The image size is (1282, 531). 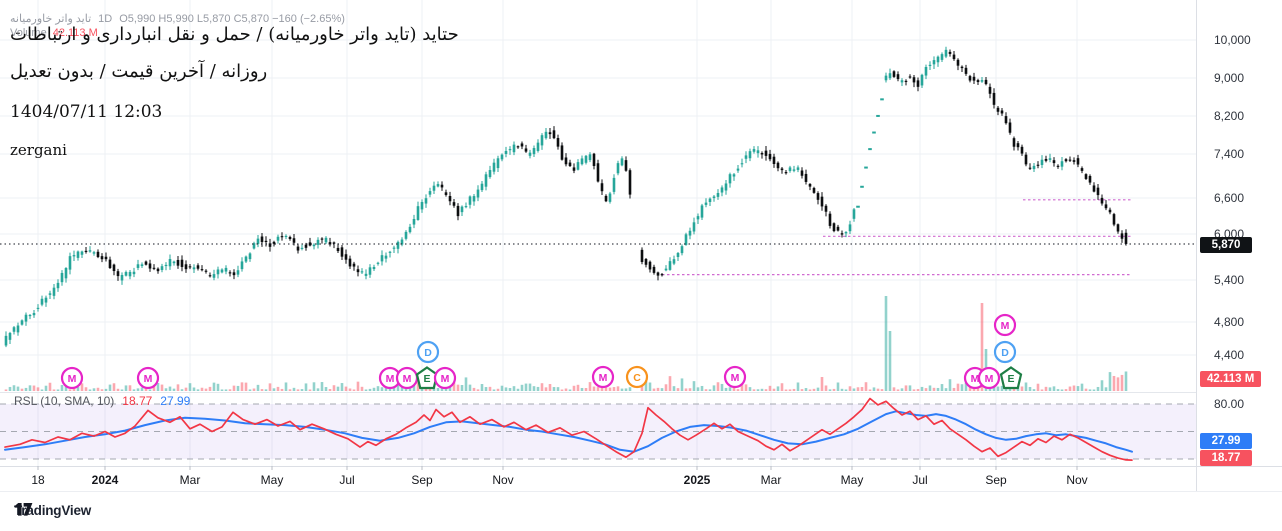 I want to click on price-badge-2799: 27.99, so click(x=1226, y=441).